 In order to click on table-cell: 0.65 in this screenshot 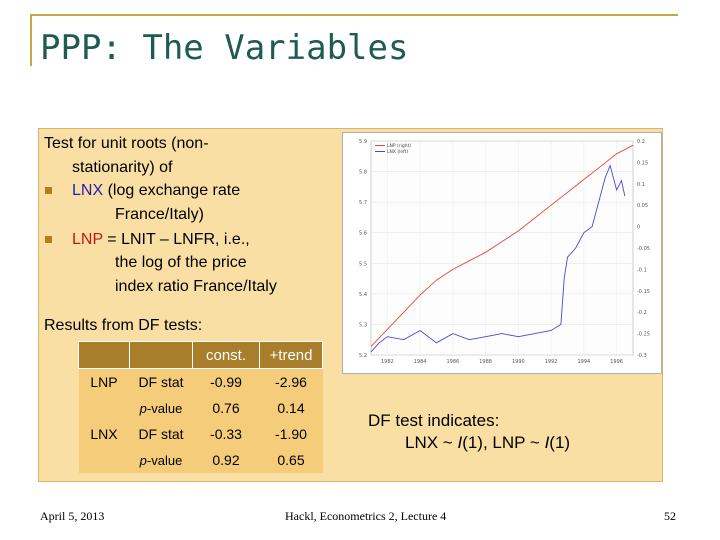, I will do `click(291, 460)`.